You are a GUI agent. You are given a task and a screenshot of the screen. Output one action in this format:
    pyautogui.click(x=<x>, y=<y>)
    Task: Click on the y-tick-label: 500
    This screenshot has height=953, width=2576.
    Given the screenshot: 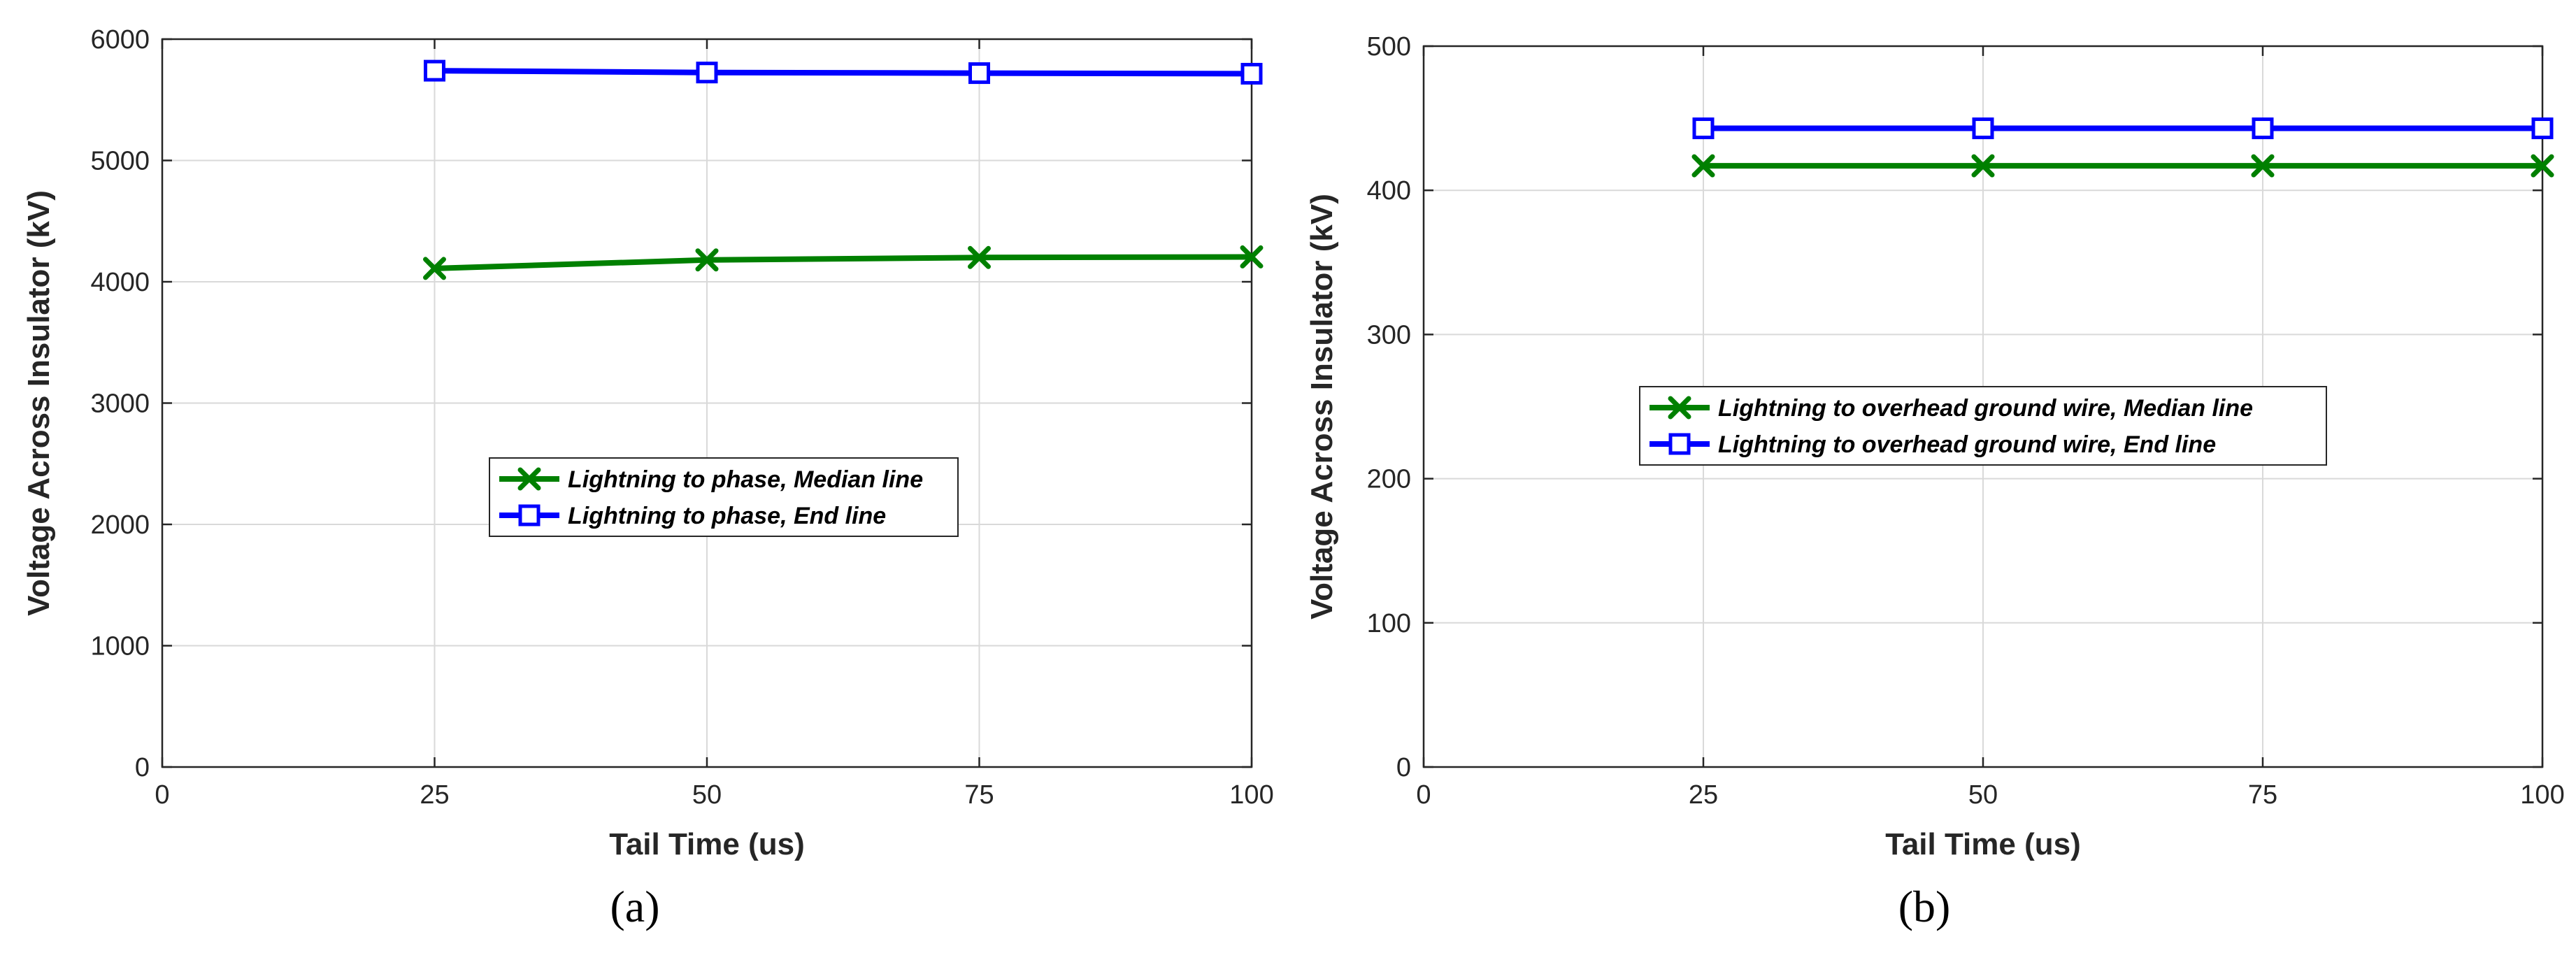 What is the action you would take?
    pyautogui.click(x=1389, y=47)
    